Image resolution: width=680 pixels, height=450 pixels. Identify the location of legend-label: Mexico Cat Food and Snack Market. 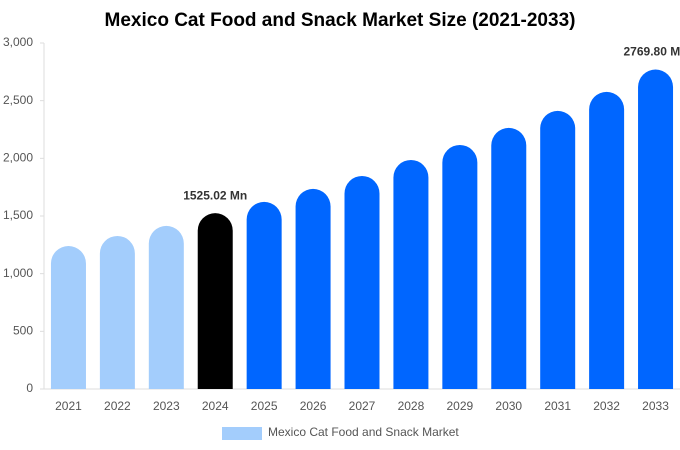
(363, 432).